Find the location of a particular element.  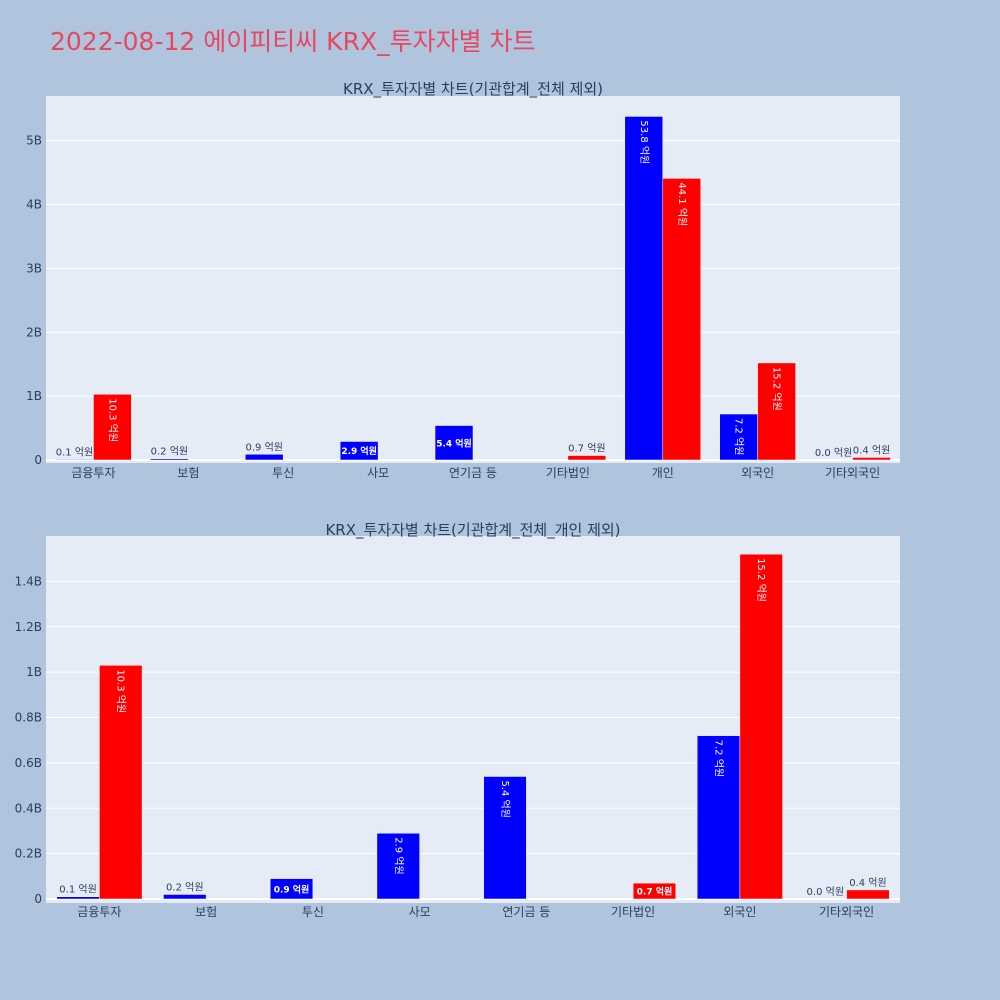

y-tick-label: 4B is located at coordinates (34, 205).